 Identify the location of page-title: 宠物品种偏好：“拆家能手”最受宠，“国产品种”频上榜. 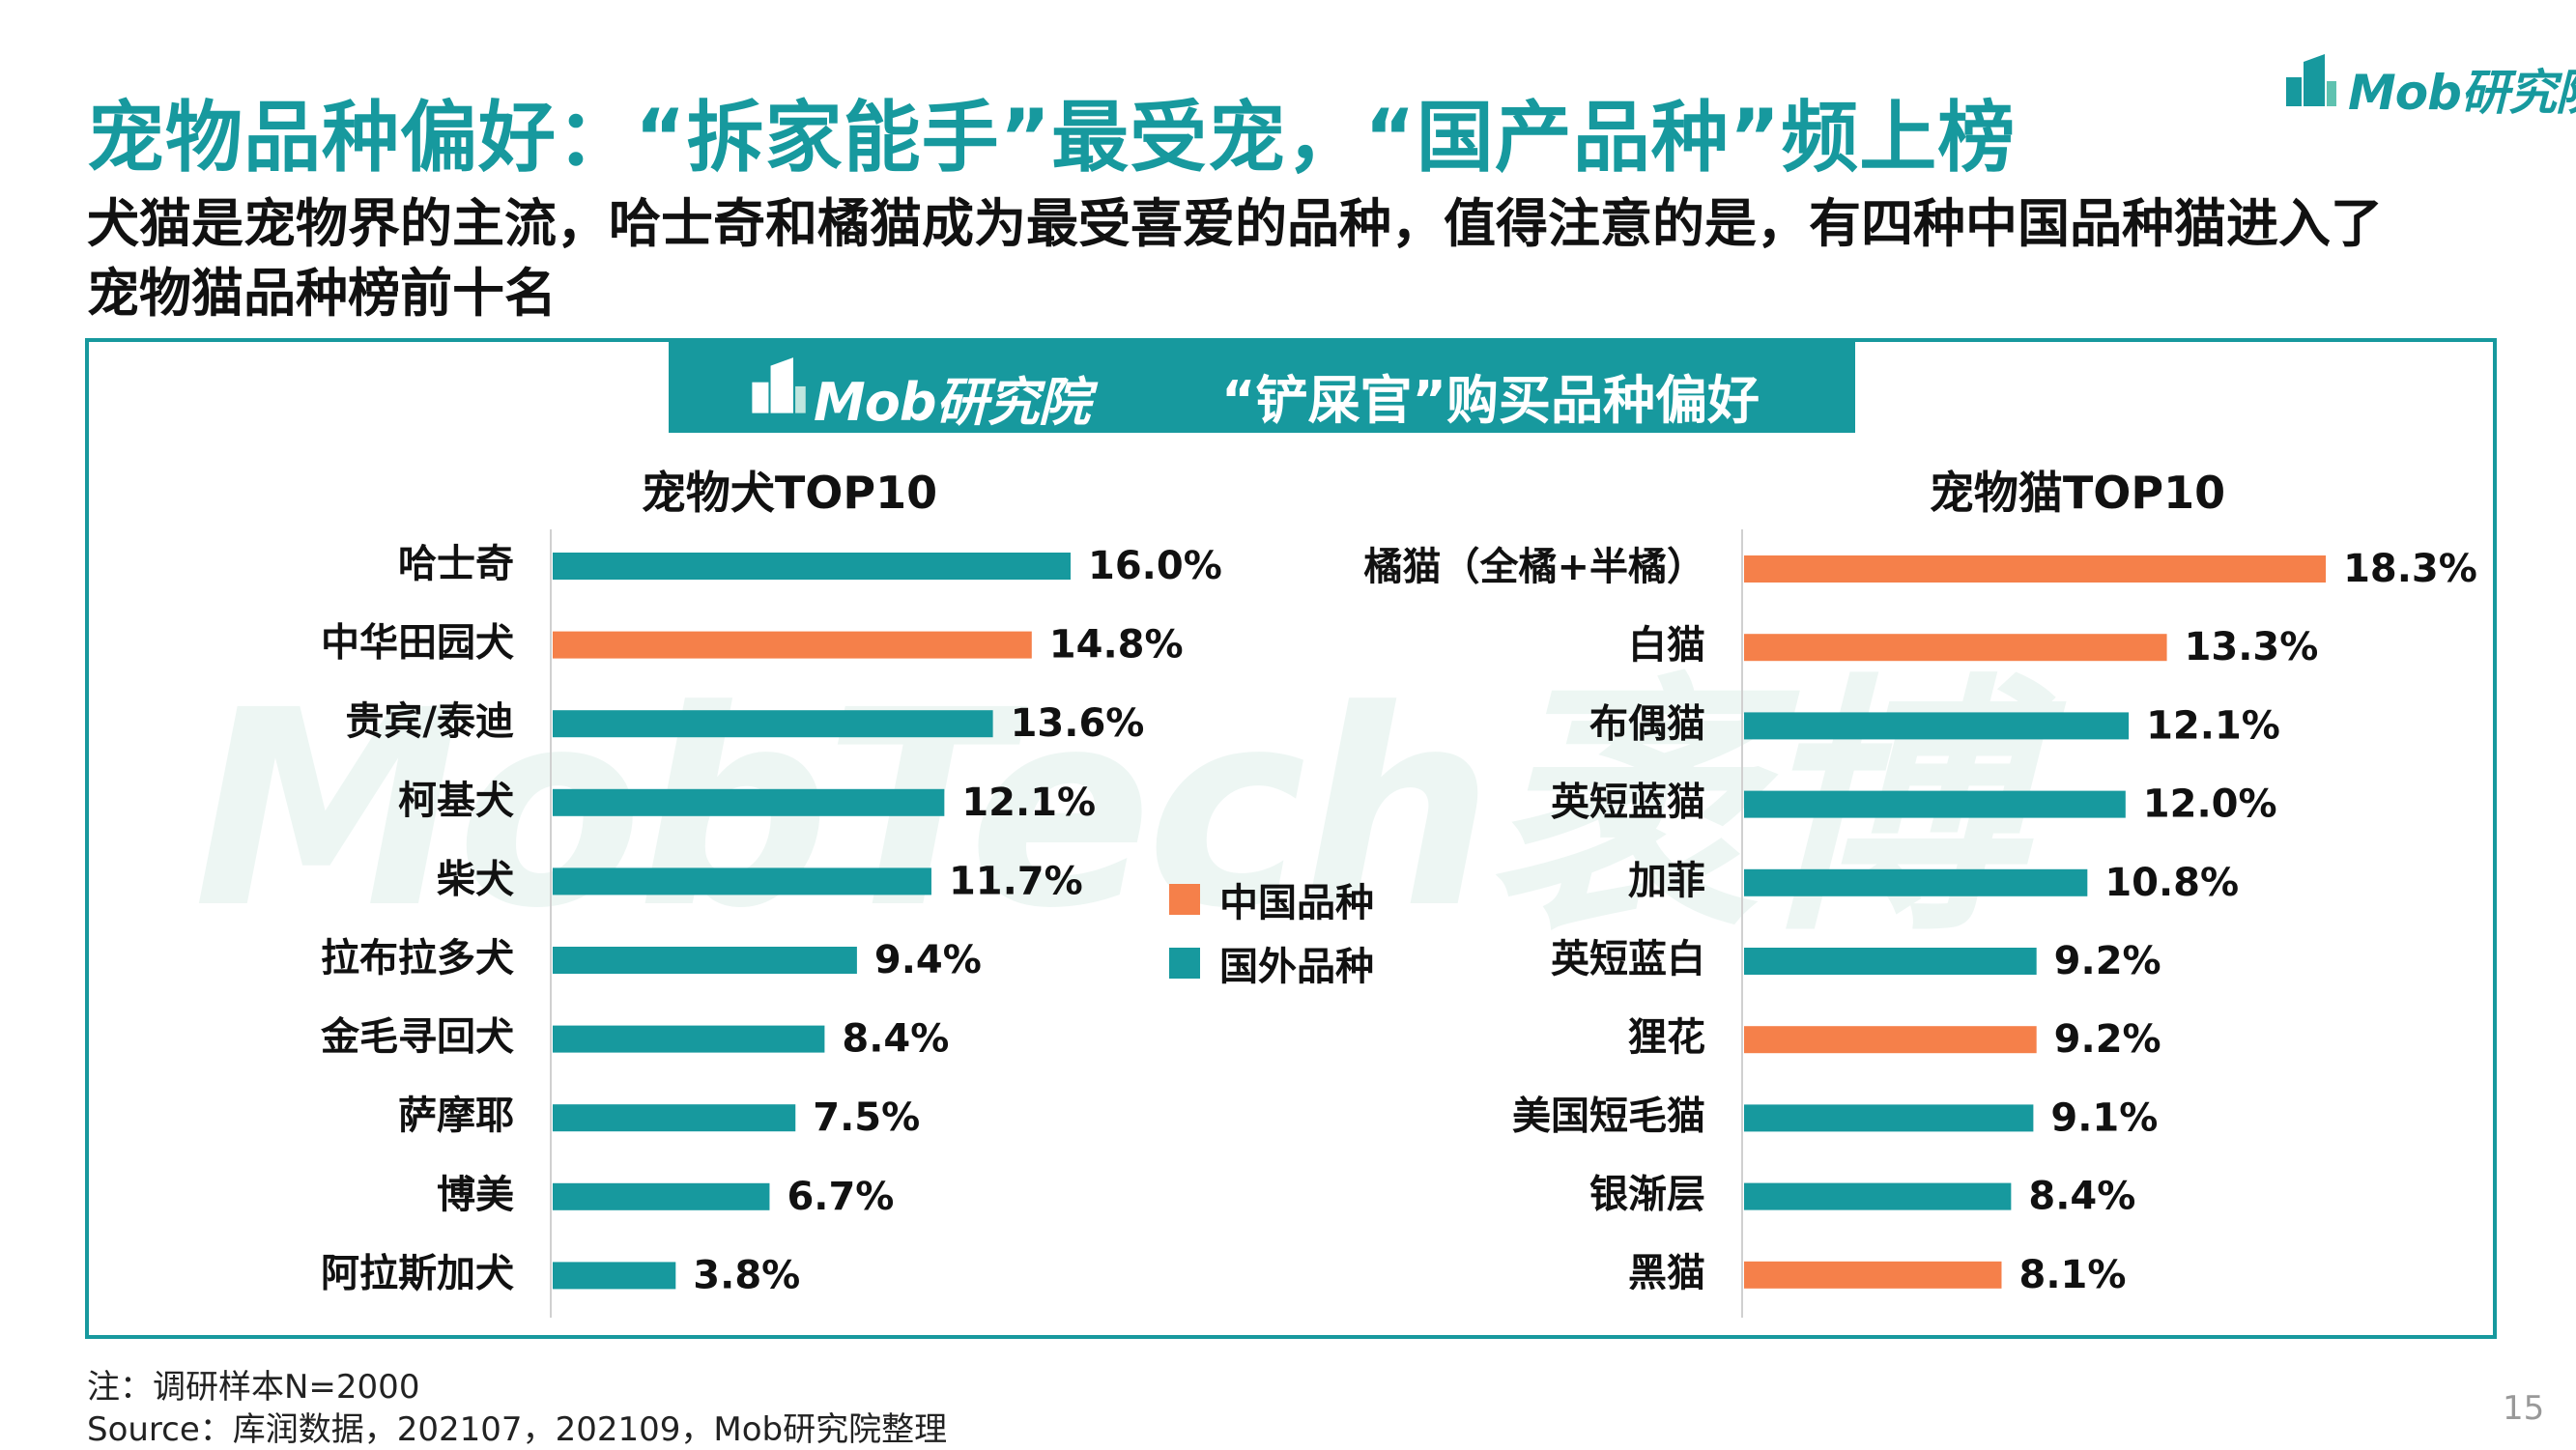
(1052, 138).